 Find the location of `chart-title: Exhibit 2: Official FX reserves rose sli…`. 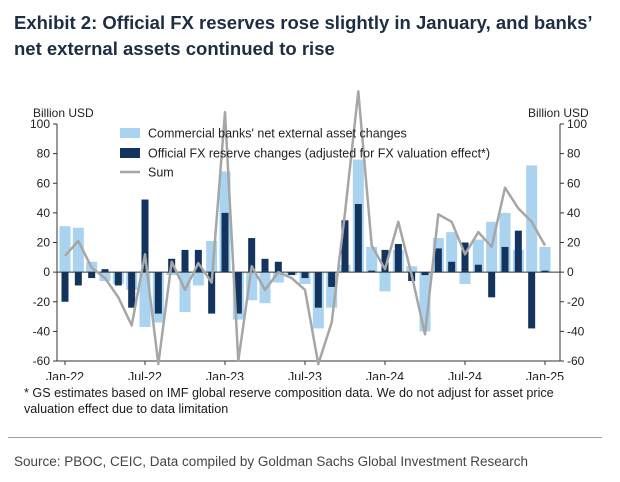

chart-title: Exhibit 2: Official FX reserves rose sli… is located at coordinates (312, 36).